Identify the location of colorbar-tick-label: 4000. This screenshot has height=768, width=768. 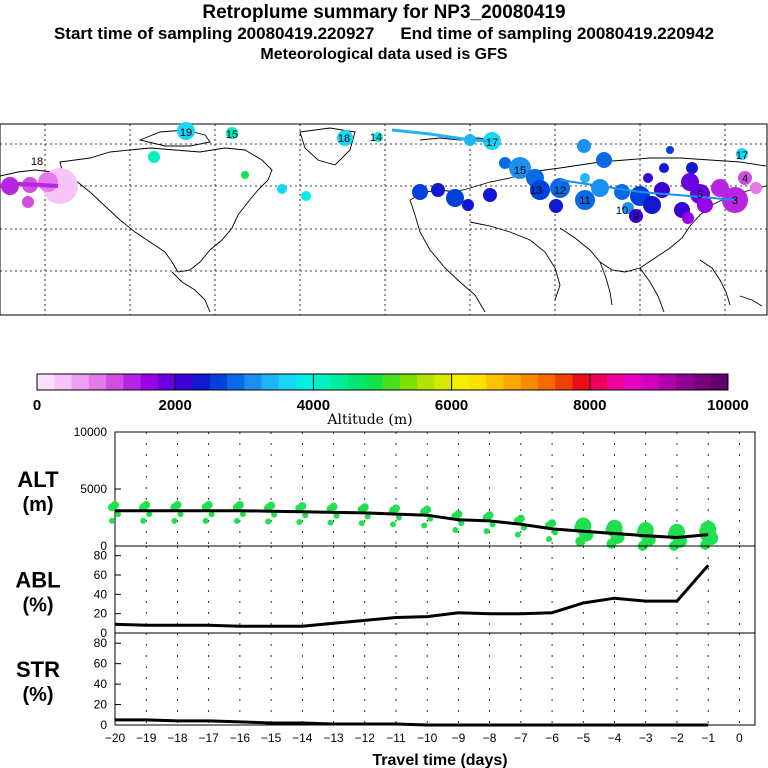
(313, 405).